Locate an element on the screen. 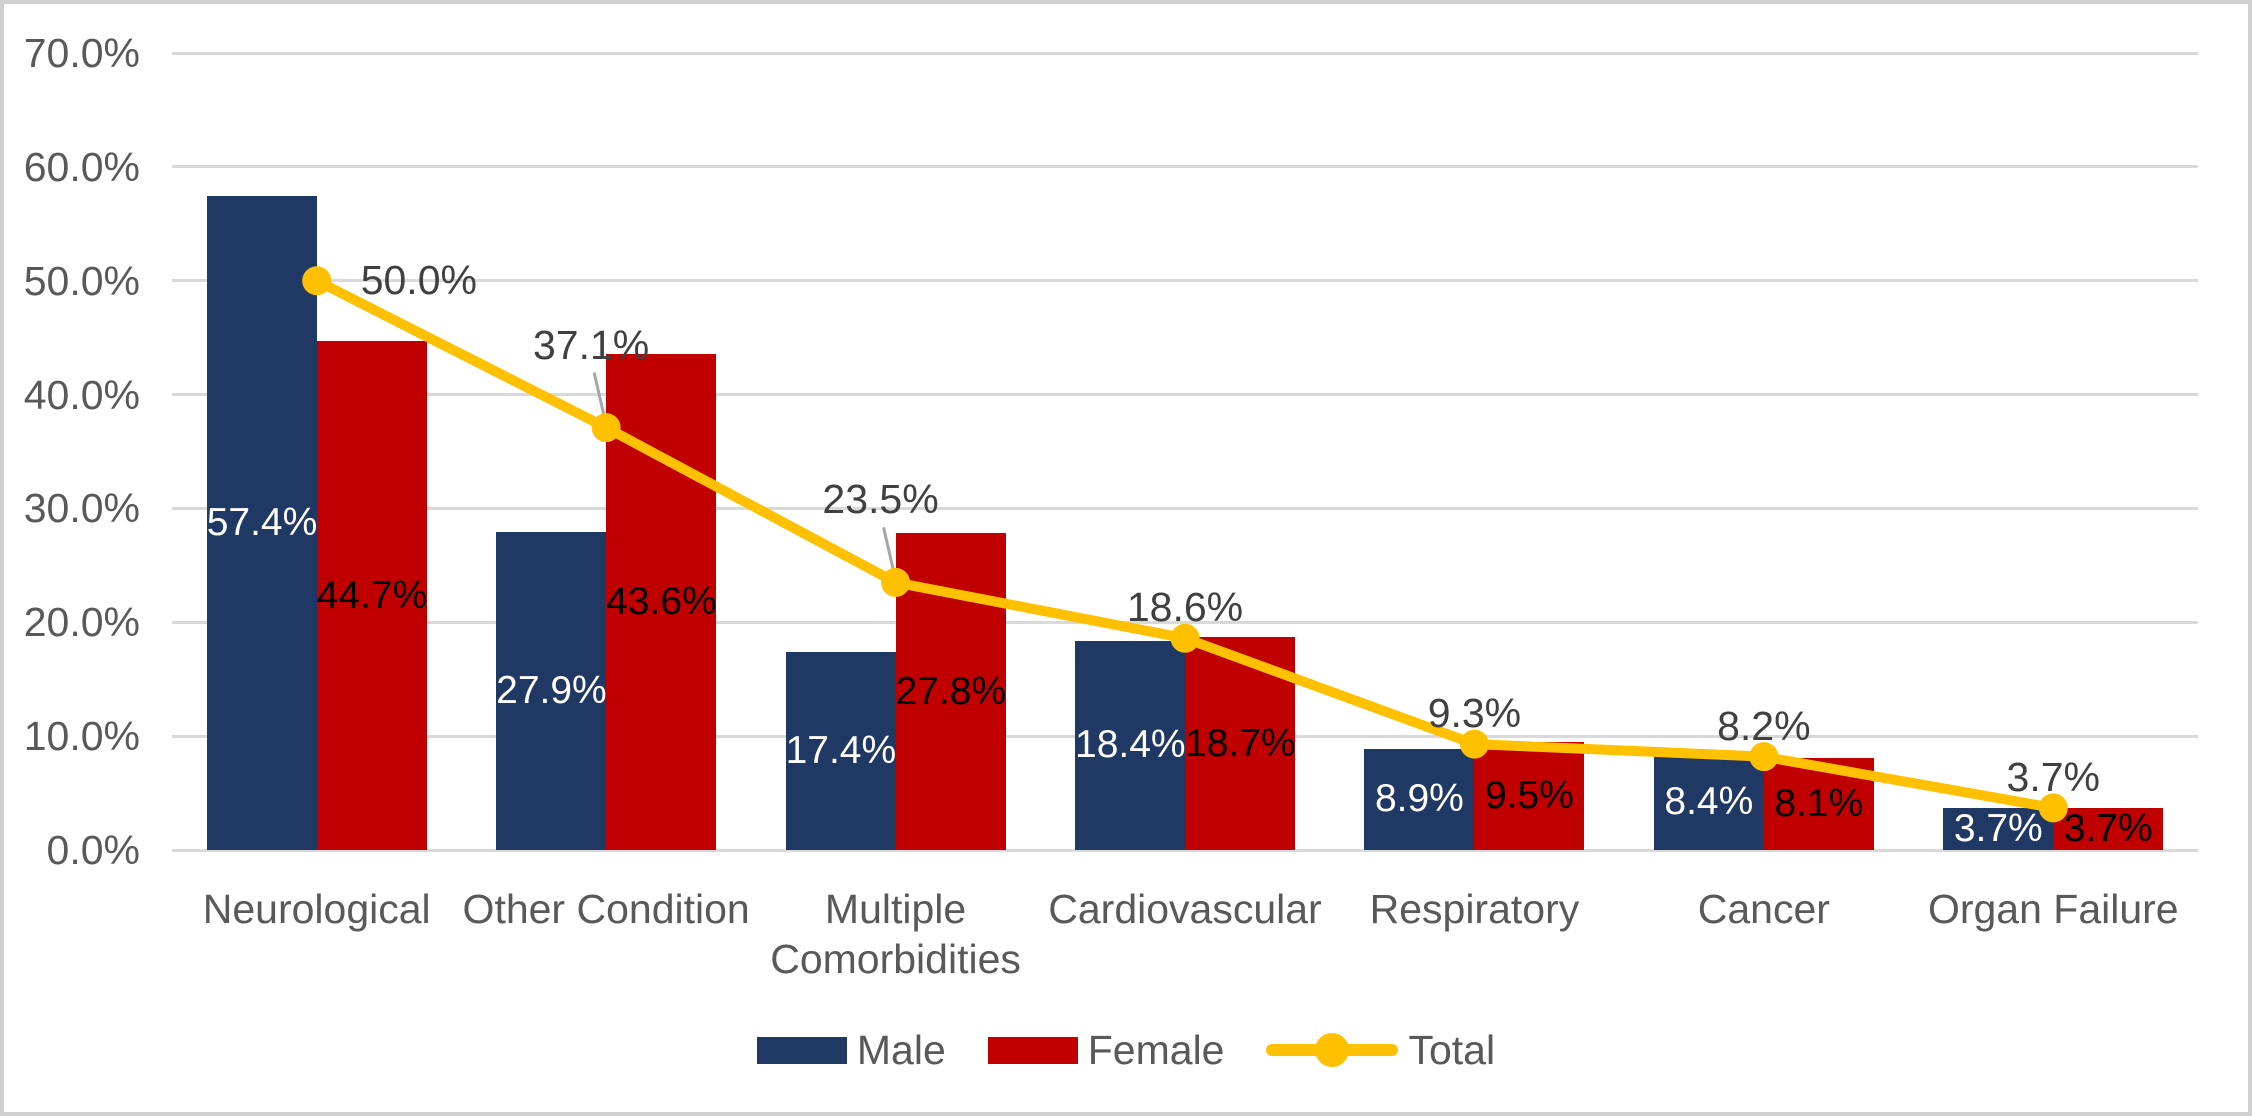 This screenshot has height=1116, width=2252. y-axis-tick-label: 40.0% is located at coordinates (81, 394).